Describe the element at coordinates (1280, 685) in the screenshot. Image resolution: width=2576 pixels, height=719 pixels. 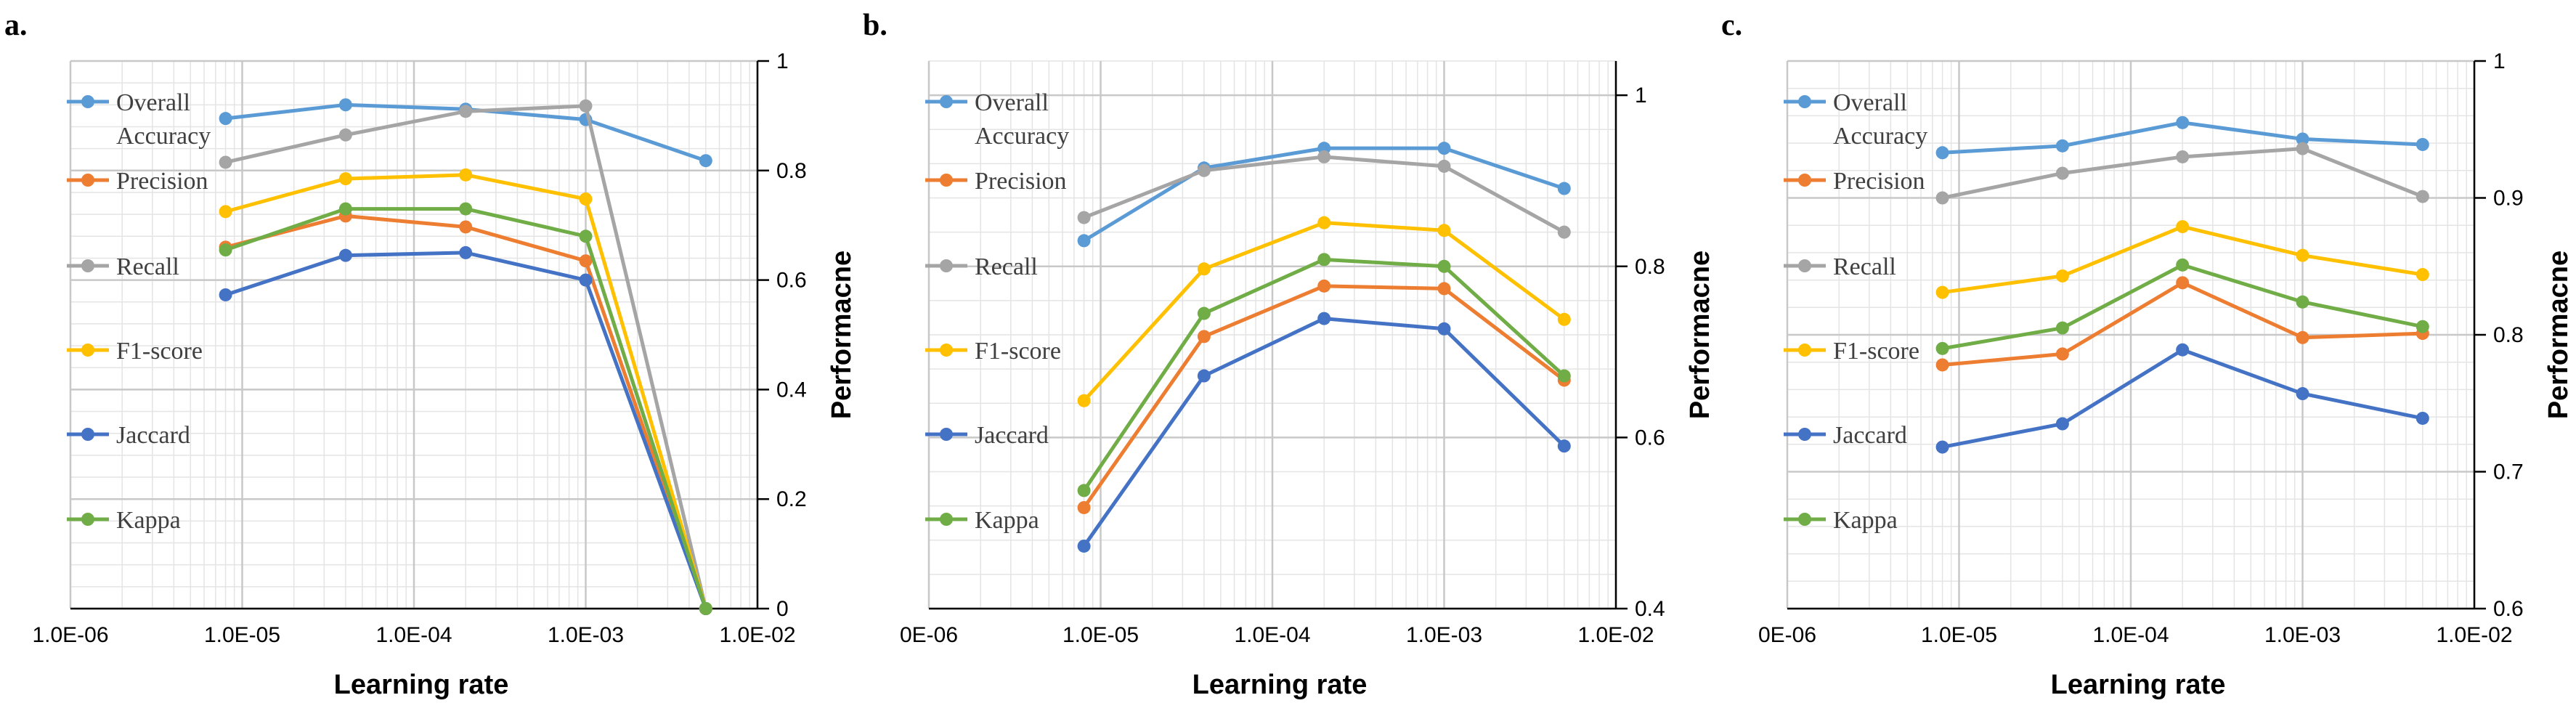
I see `x-axis-title: Learning rate` at that location.